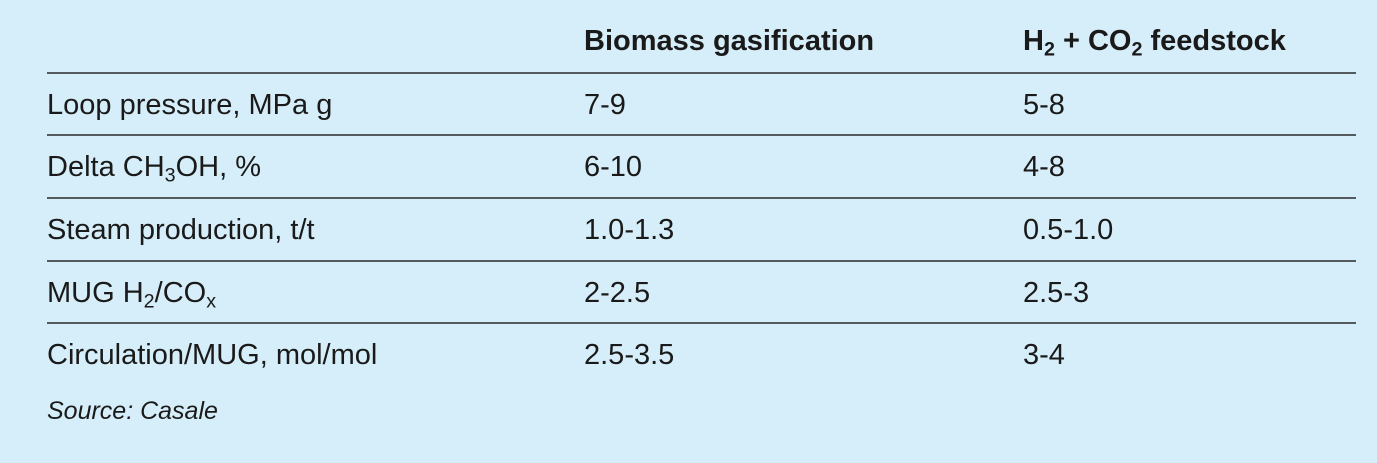  I want to click on biomass-value: 1.0-1.3, so click(629, 230).